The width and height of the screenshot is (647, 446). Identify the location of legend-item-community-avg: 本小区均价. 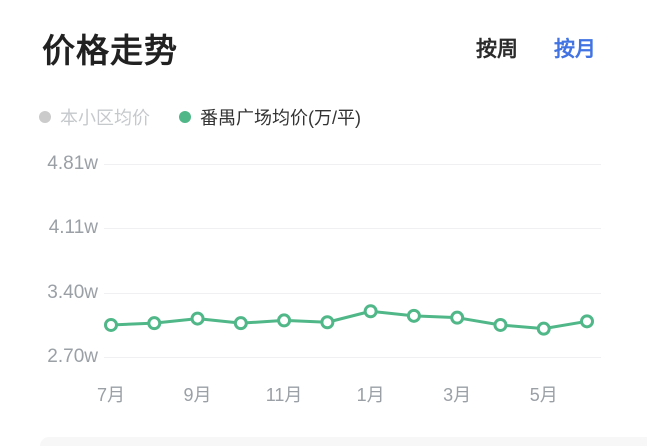
(94, 117).